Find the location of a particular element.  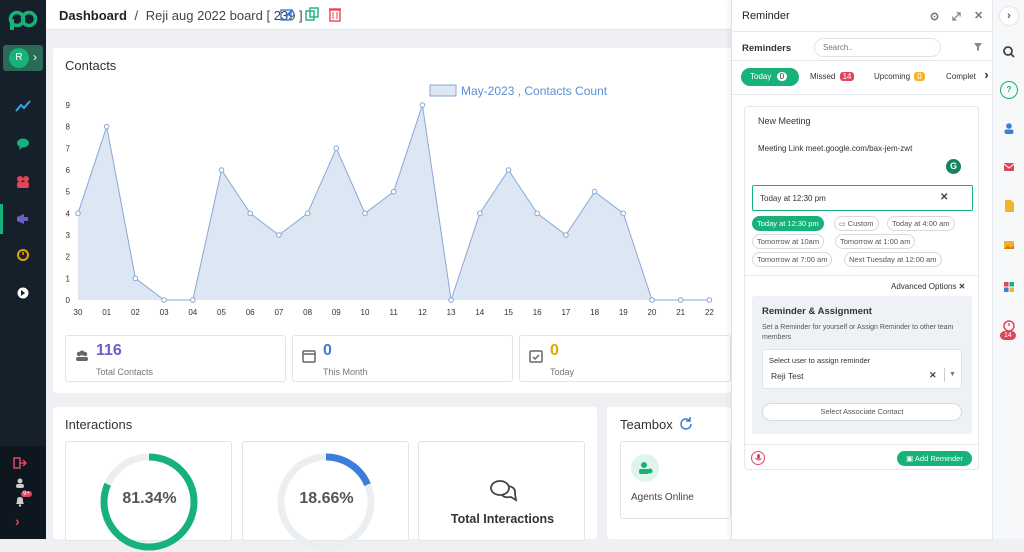

collapse-chevron-icon: › is located at coordinates (1009, 16).